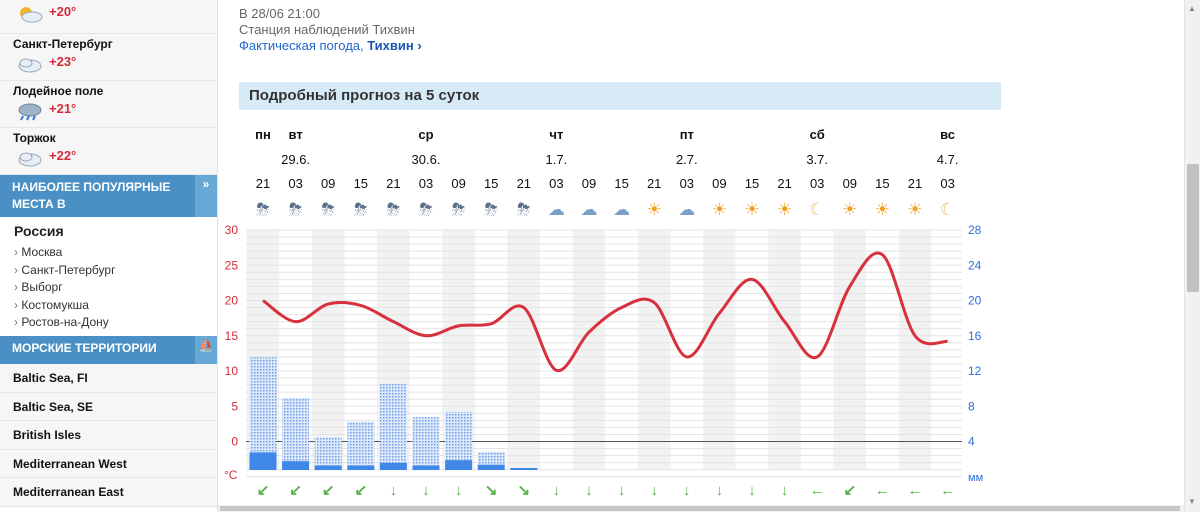 The height and width of the screenshot is (512, 1200). What do you see at coordinates (426, 159) in the screenshot?
I see `date-label: 30.6.` at bounding box center [426, 159].